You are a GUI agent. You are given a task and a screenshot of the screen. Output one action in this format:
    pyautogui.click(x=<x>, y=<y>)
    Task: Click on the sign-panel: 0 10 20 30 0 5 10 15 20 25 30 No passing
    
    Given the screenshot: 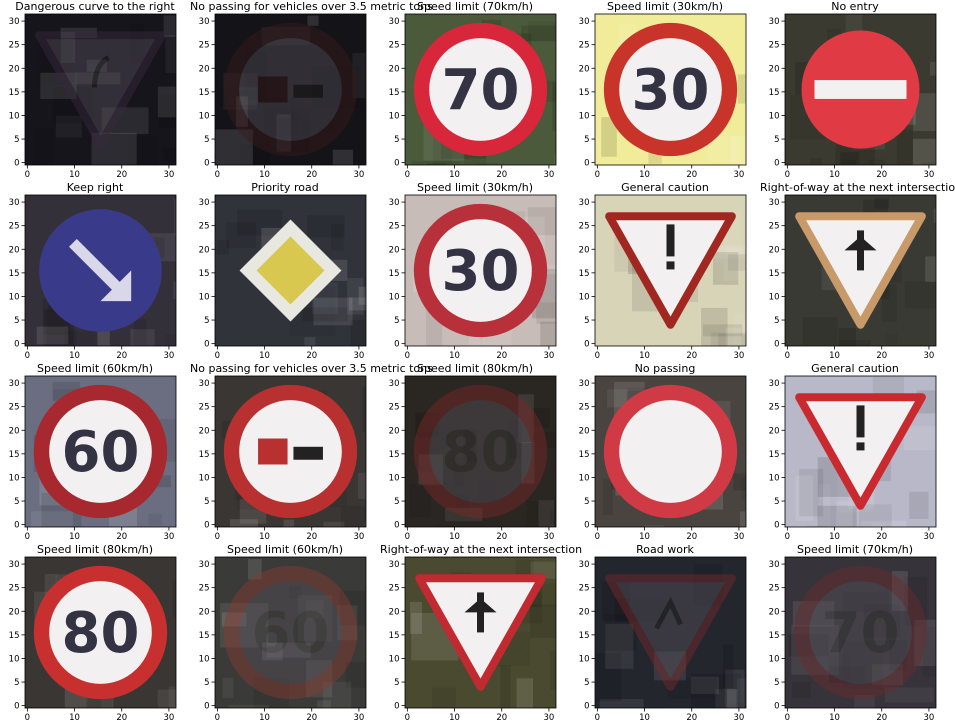 What is the action you would take?
    pyautogui.click(x=665, y=452)
    